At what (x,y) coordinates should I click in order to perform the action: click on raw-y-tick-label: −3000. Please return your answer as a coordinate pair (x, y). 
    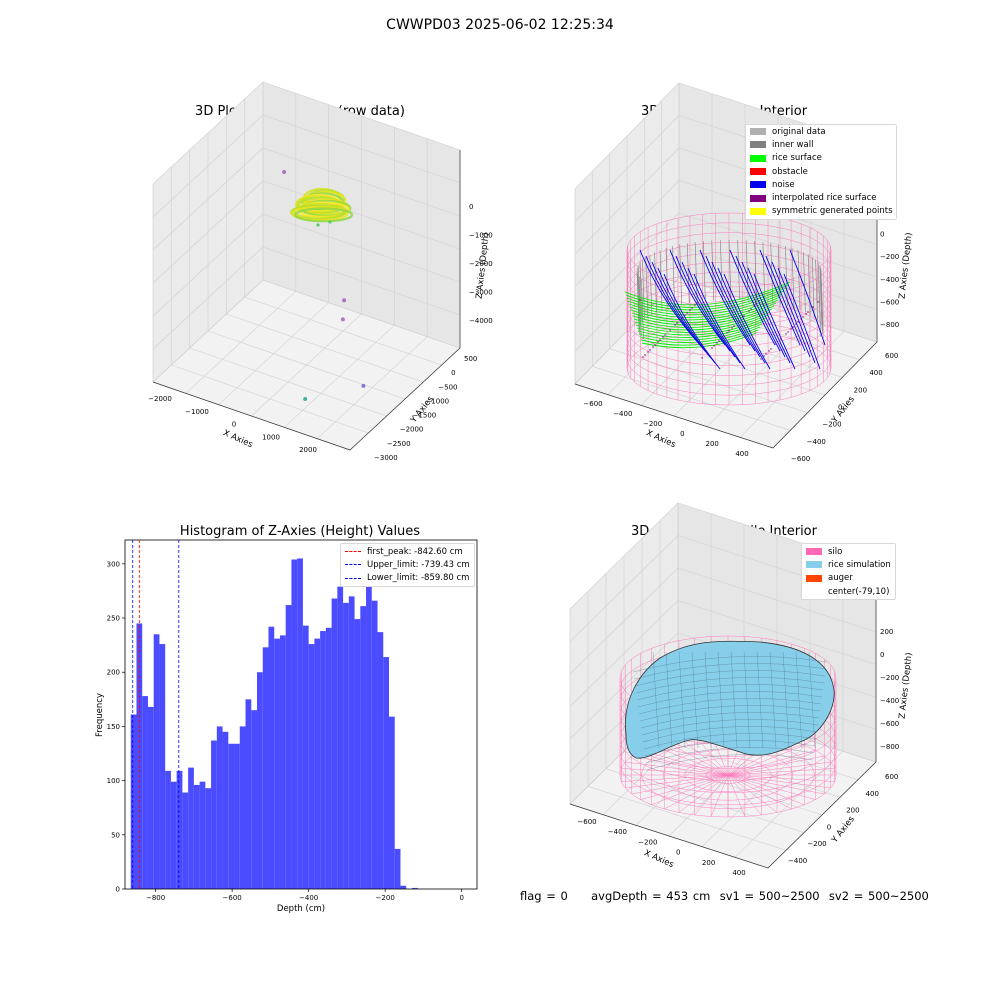
    Looking at the image, I should click on (386, 458).